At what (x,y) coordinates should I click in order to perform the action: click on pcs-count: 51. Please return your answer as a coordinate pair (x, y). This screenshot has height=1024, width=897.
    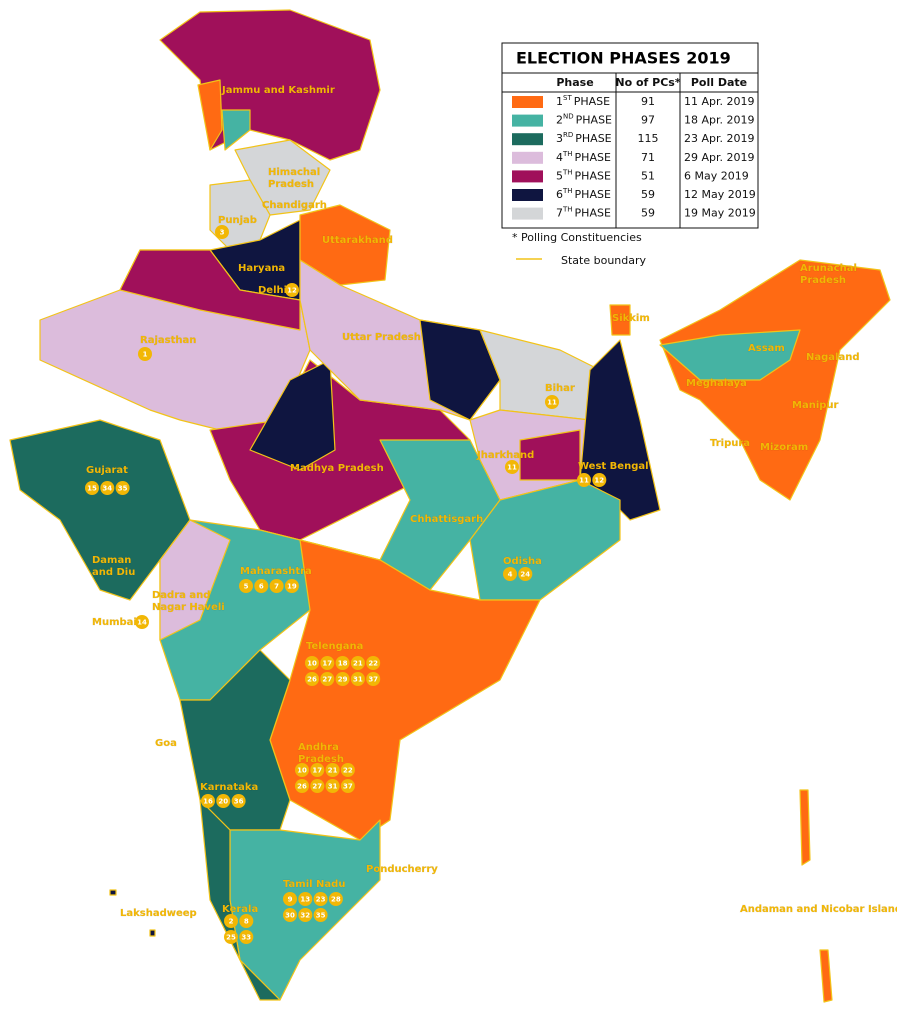
    Looking at the image, I should click on (648, 175).